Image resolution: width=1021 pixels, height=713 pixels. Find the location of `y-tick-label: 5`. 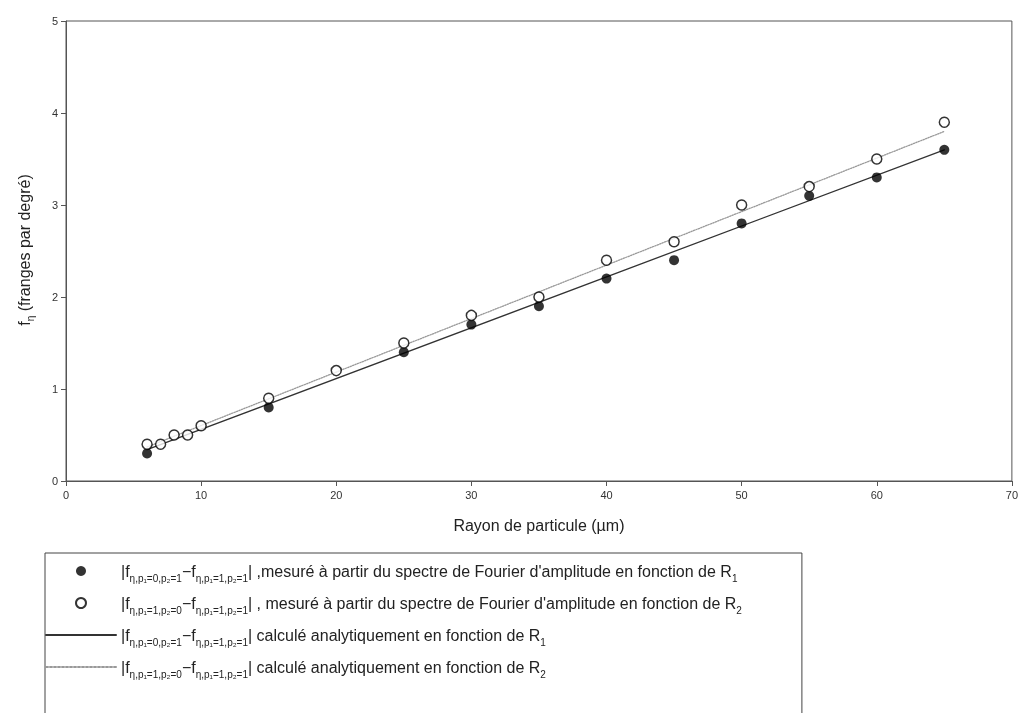

y-tick-label: 5 is located at coordinates (54, 21).